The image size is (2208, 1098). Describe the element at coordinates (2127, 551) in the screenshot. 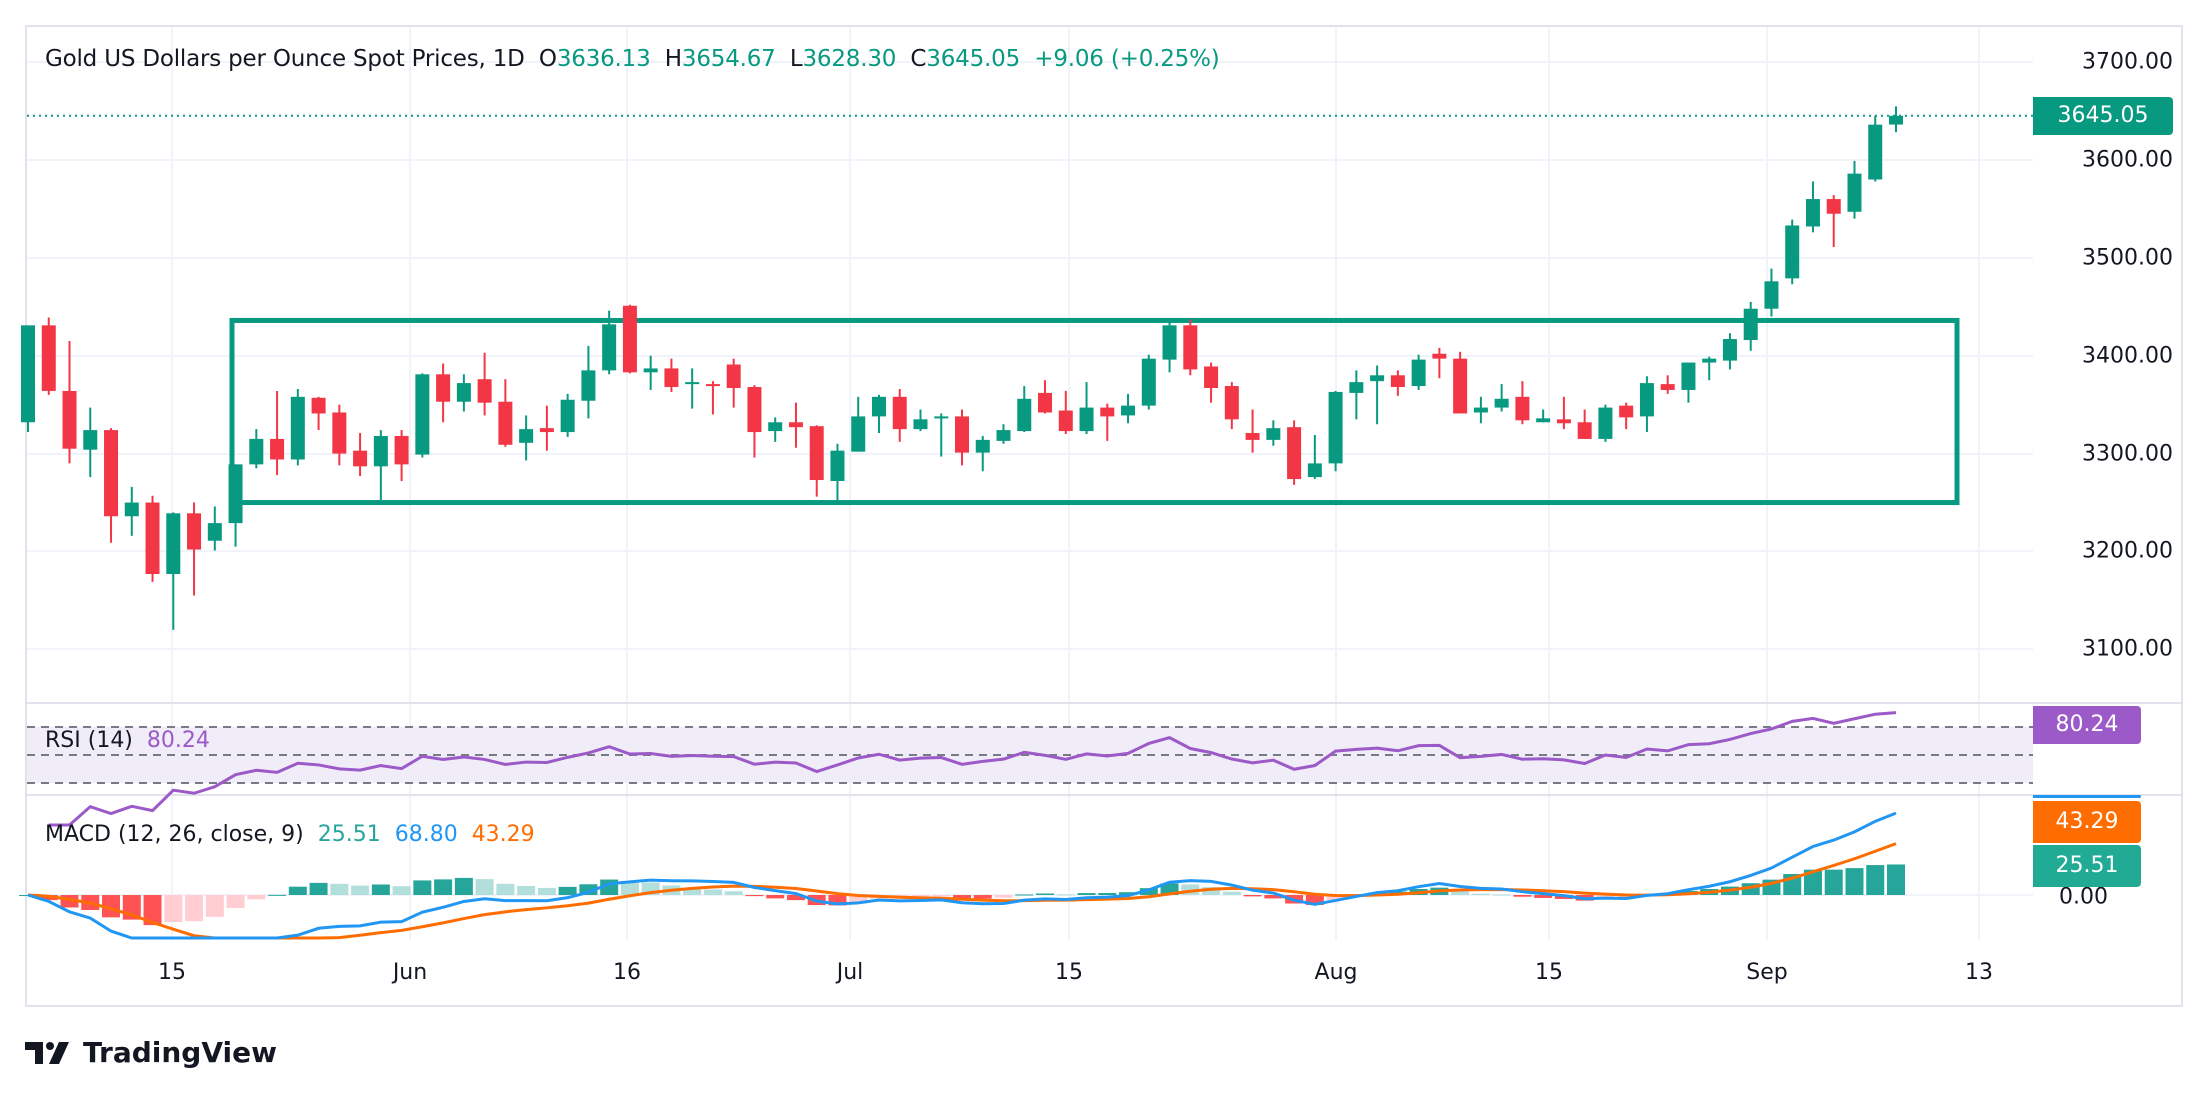

I see `price-tick: 3200.00` at that location.